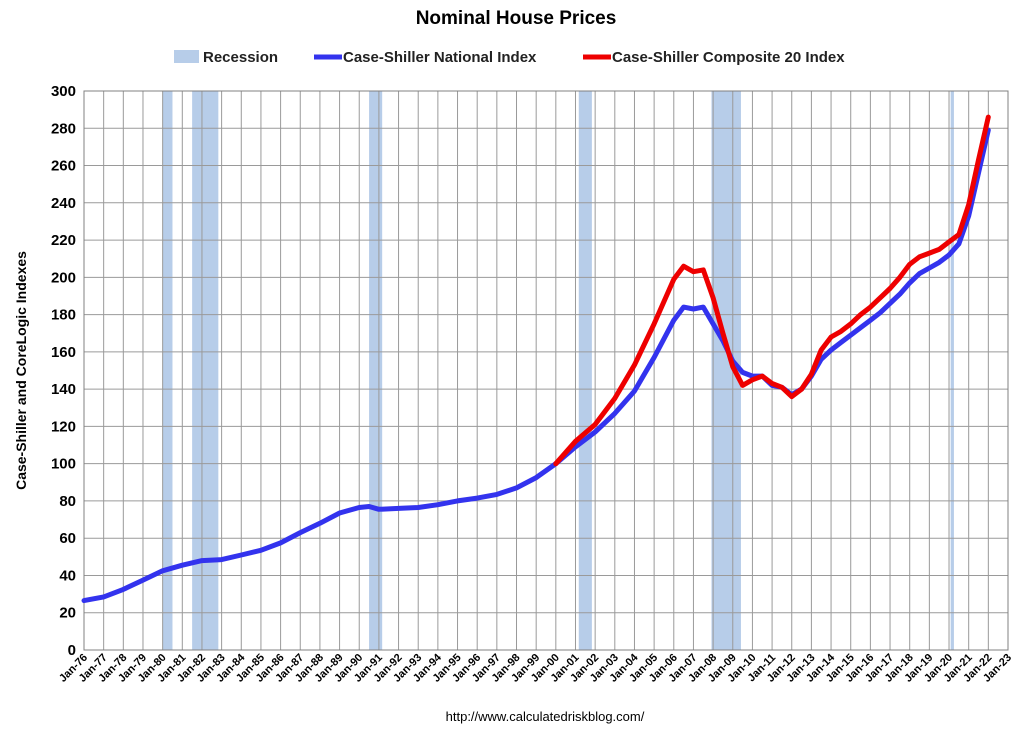  Describe the element at coordinates (67, 575) in the screenshot. I see `y-tick-label: 40` at that location.